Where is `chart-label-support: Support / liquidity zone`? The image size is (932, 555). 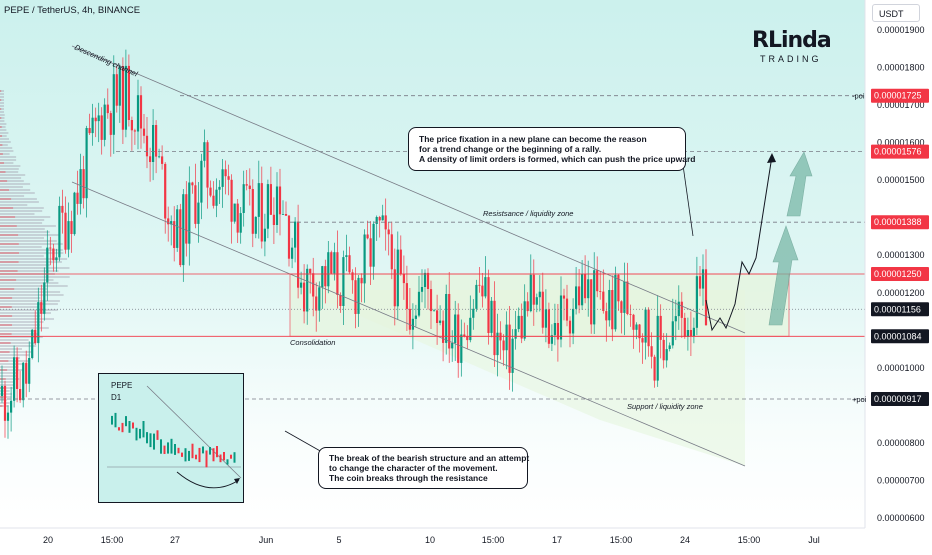 chart-label-support: Support / liquidity zone is located at coordinates (665, 406).